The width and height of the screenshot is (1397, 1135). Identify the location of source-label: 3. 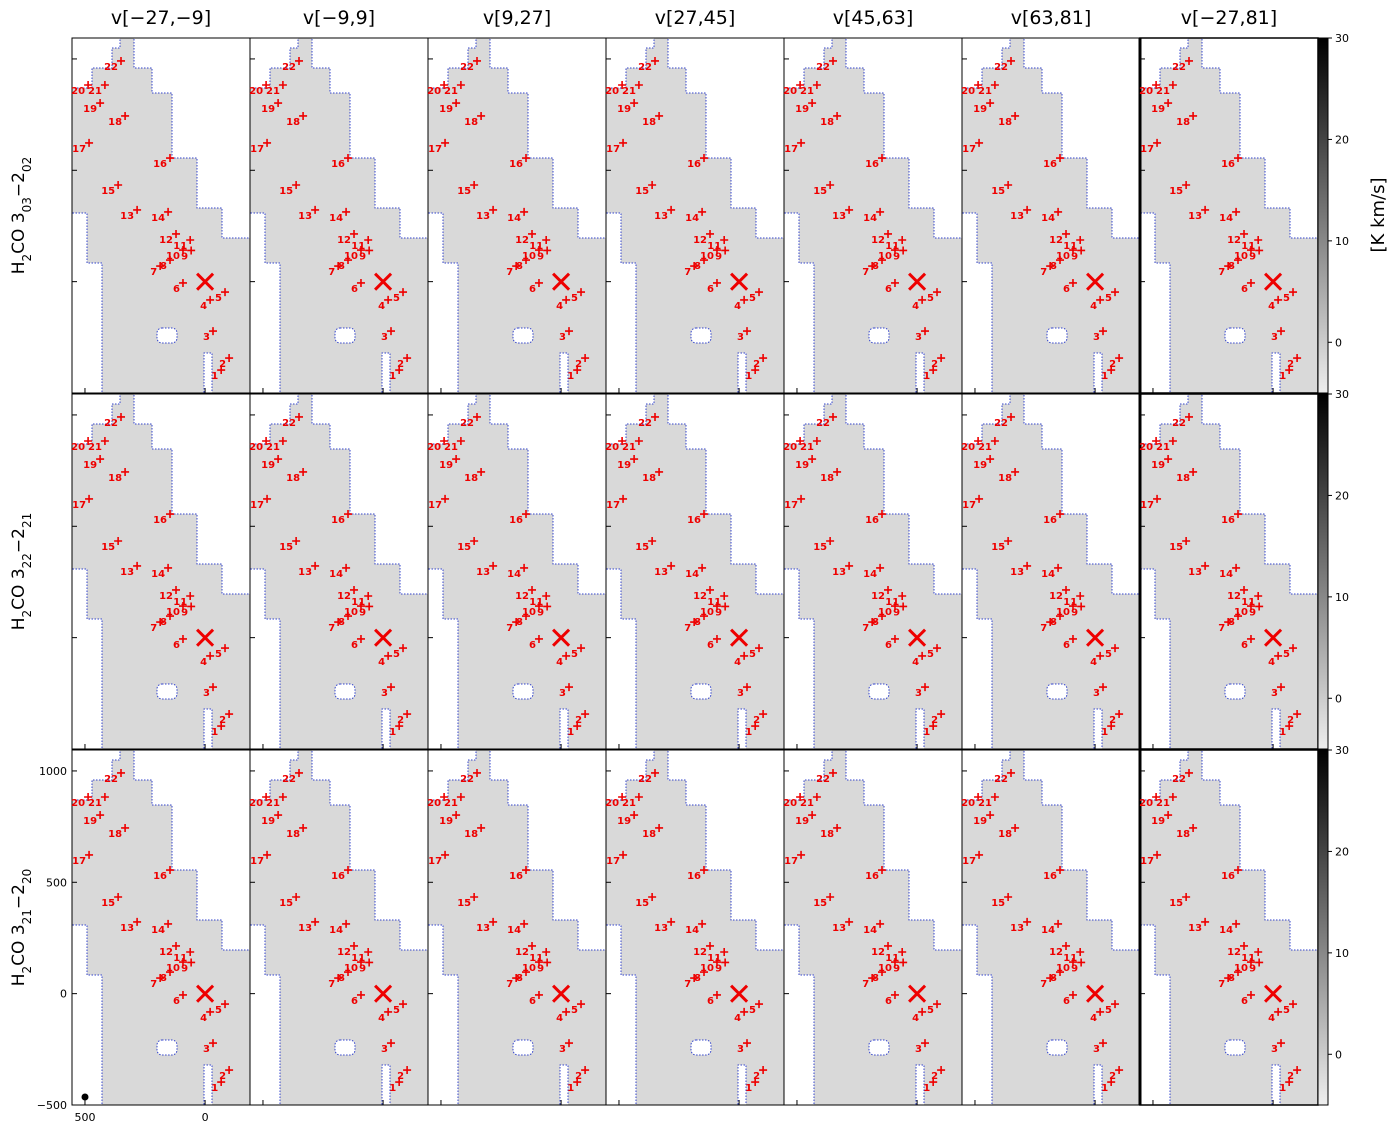
(384, 1049).